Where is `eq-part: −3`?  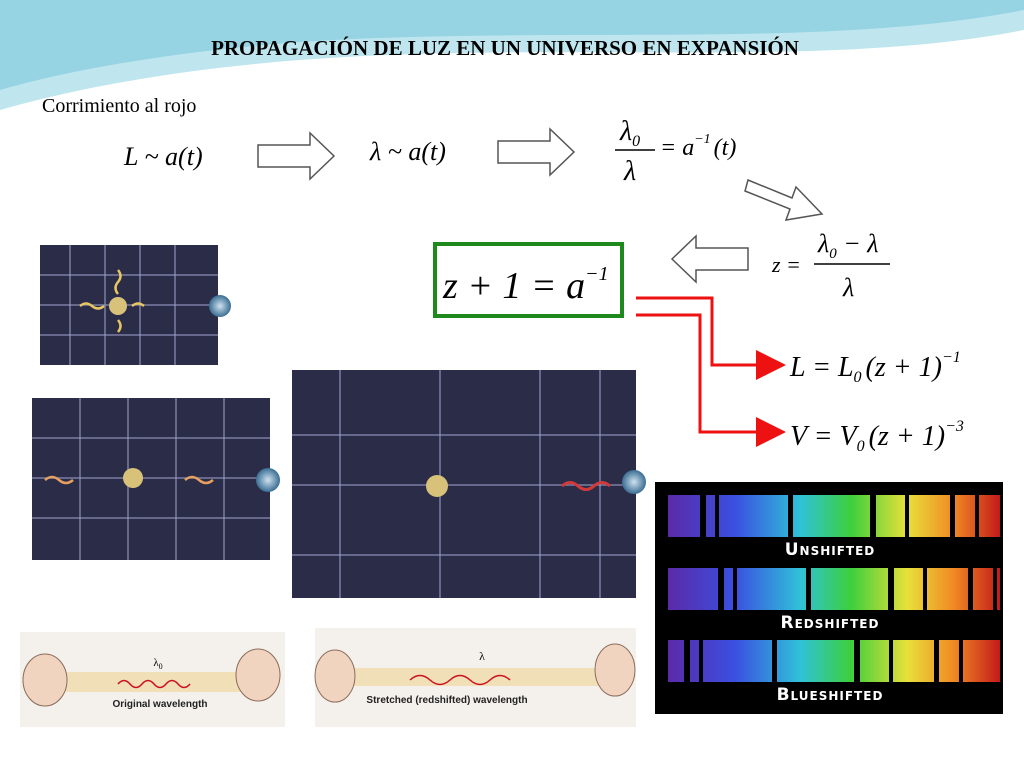 eq-part: −3 is located at coordinates (954, 426).